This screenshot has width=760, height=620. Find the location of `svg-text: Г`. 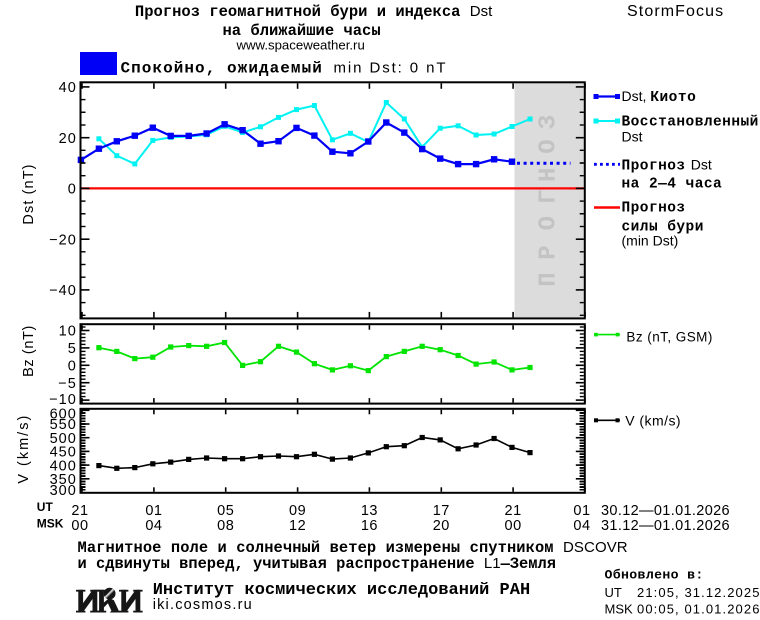

svg-text: Г is located at coordinates (549, 196).